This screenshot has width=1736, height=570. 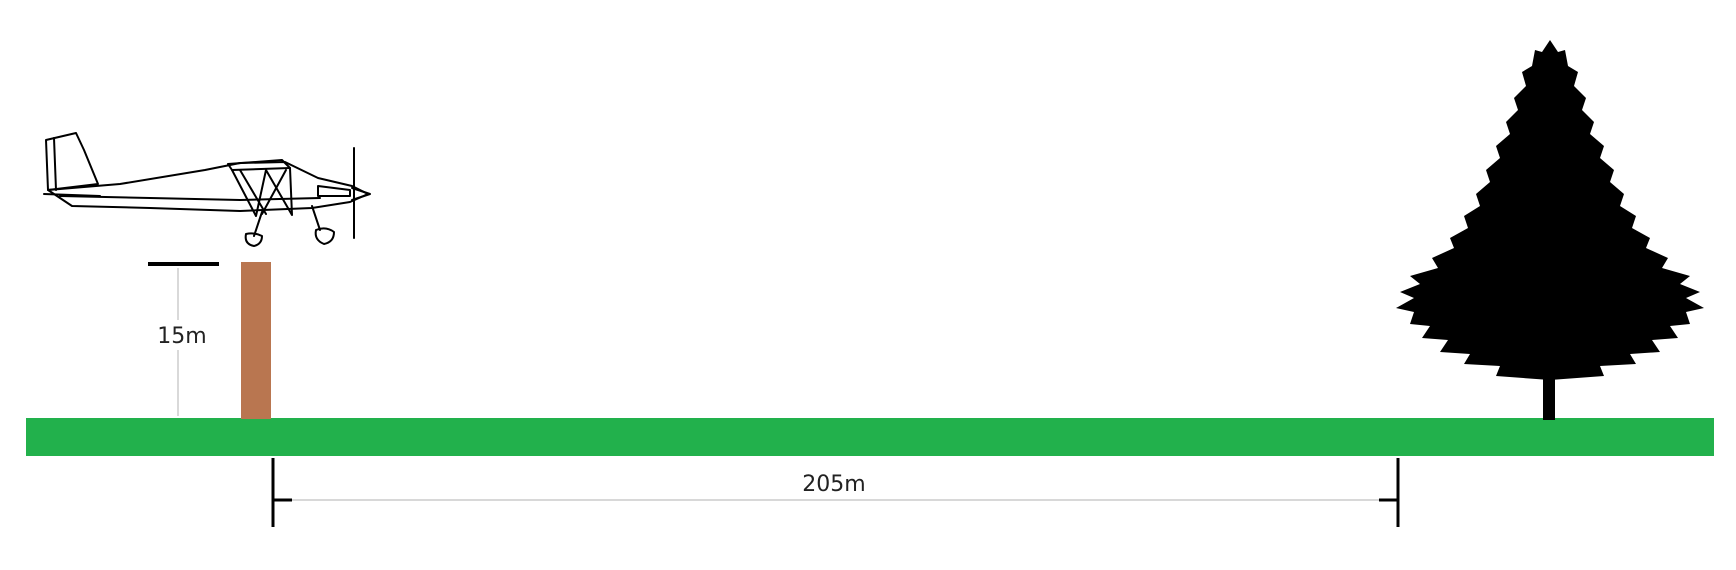 What do you see at coordinates (207, 189) in the screenshot?
I see `ultralight-airplane-icon` at bounding box center [207, 189].